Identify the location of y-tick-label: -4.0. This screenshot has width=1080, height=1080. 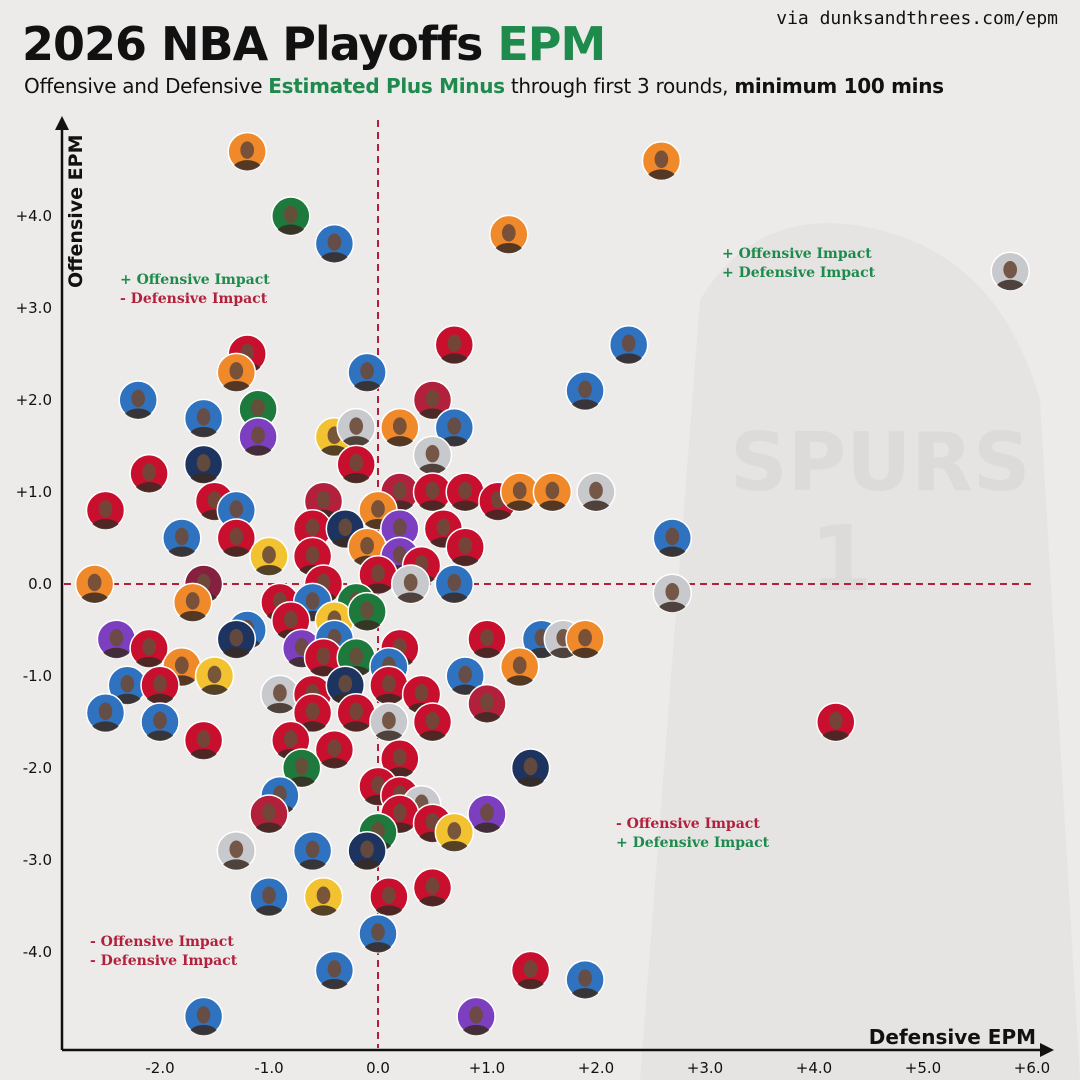
(37, 952).